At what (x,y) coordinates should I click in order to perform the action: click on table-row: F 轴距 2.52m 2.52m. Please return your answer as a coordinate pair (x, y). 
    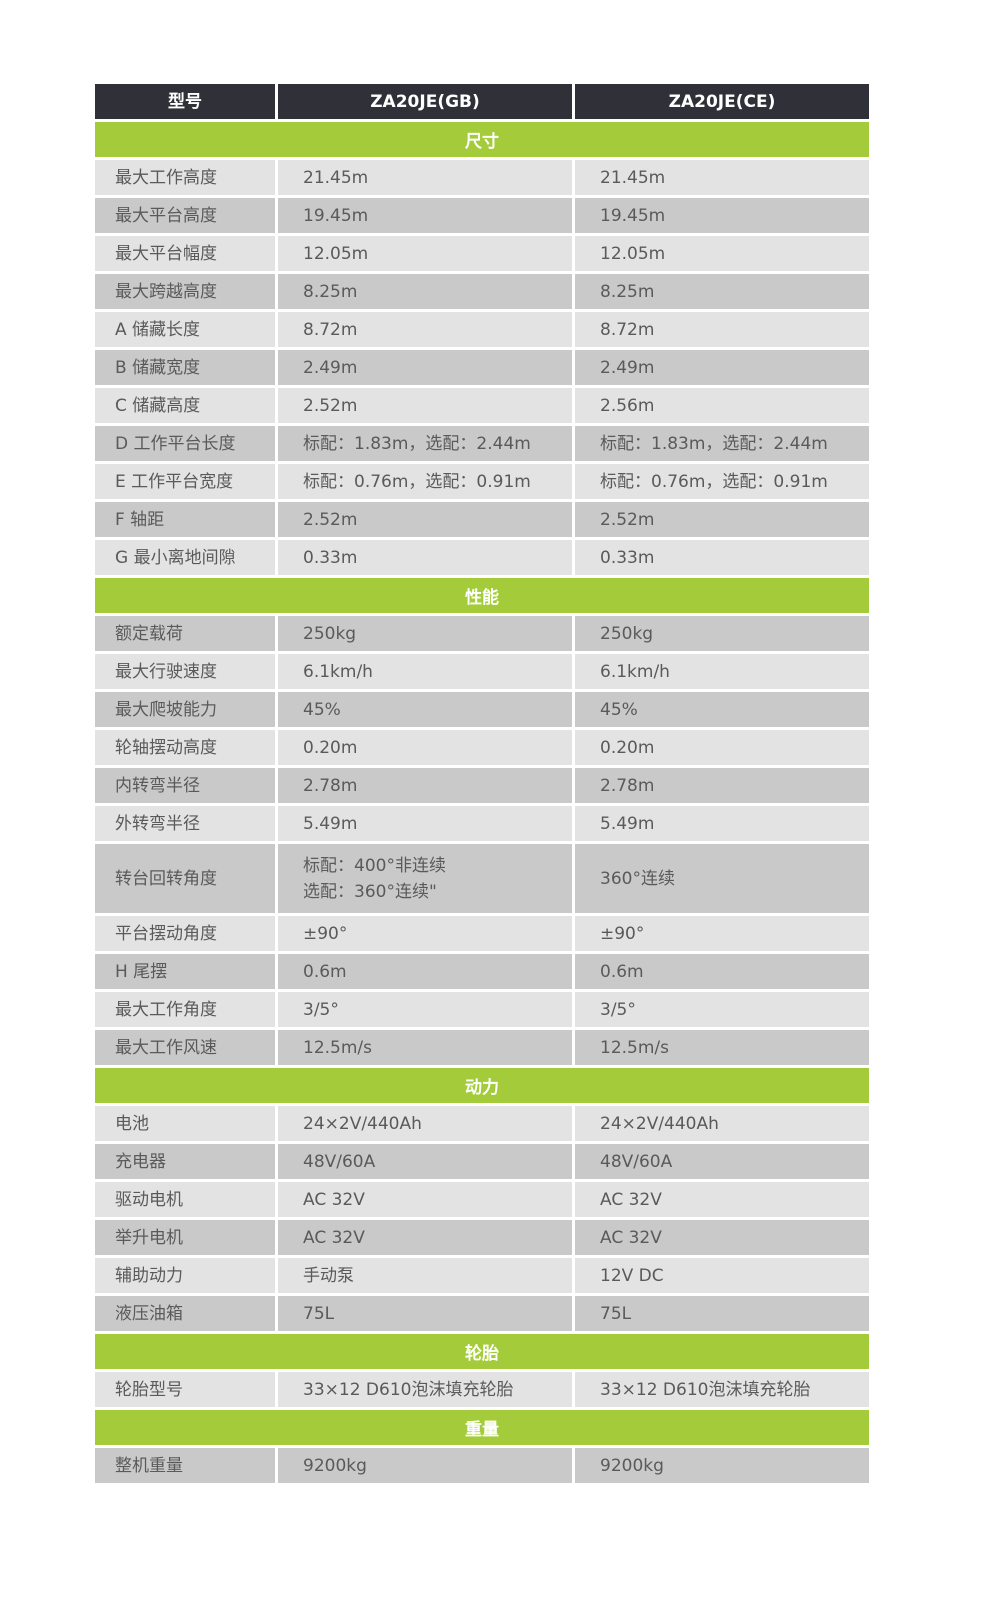
    Looking at the image, I should click on (482, 519).